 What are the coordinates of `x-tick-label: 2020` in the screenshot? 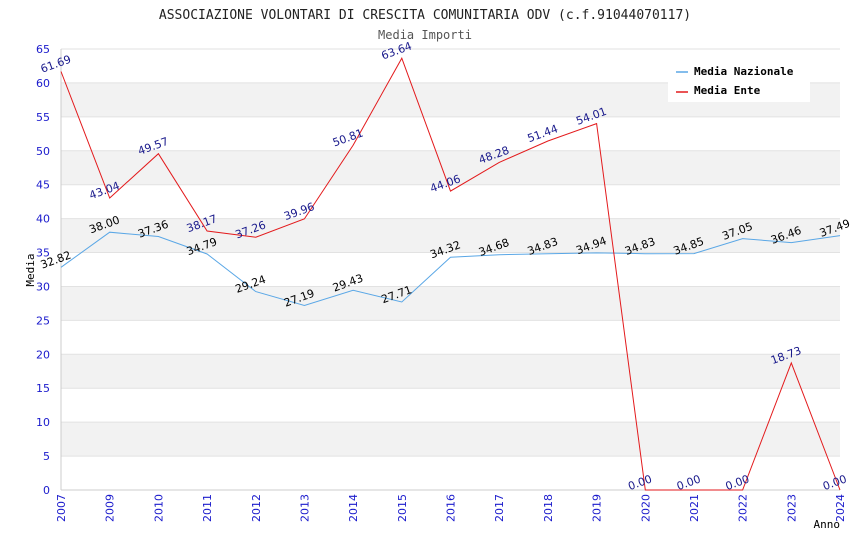 It's located at (645, 508).